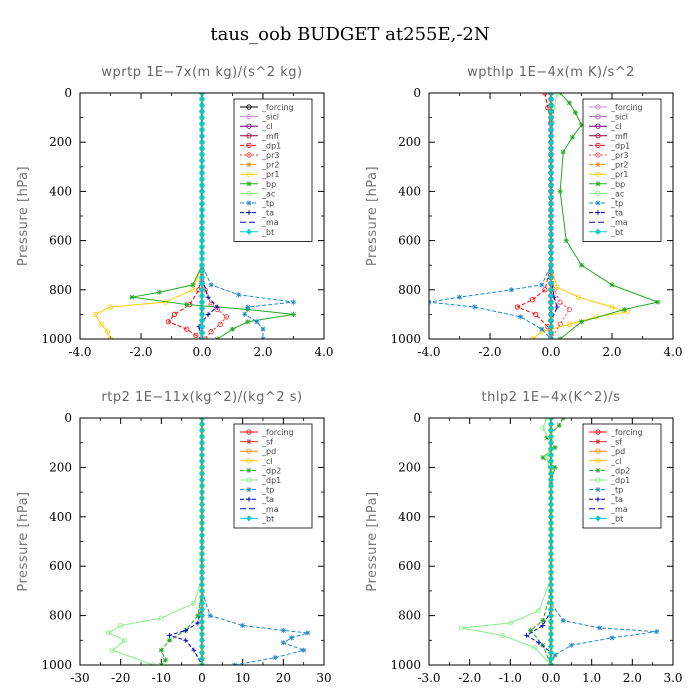 The height and width of the screenshot is (700, 700). I want to click on series-bt, so click(202, 216).